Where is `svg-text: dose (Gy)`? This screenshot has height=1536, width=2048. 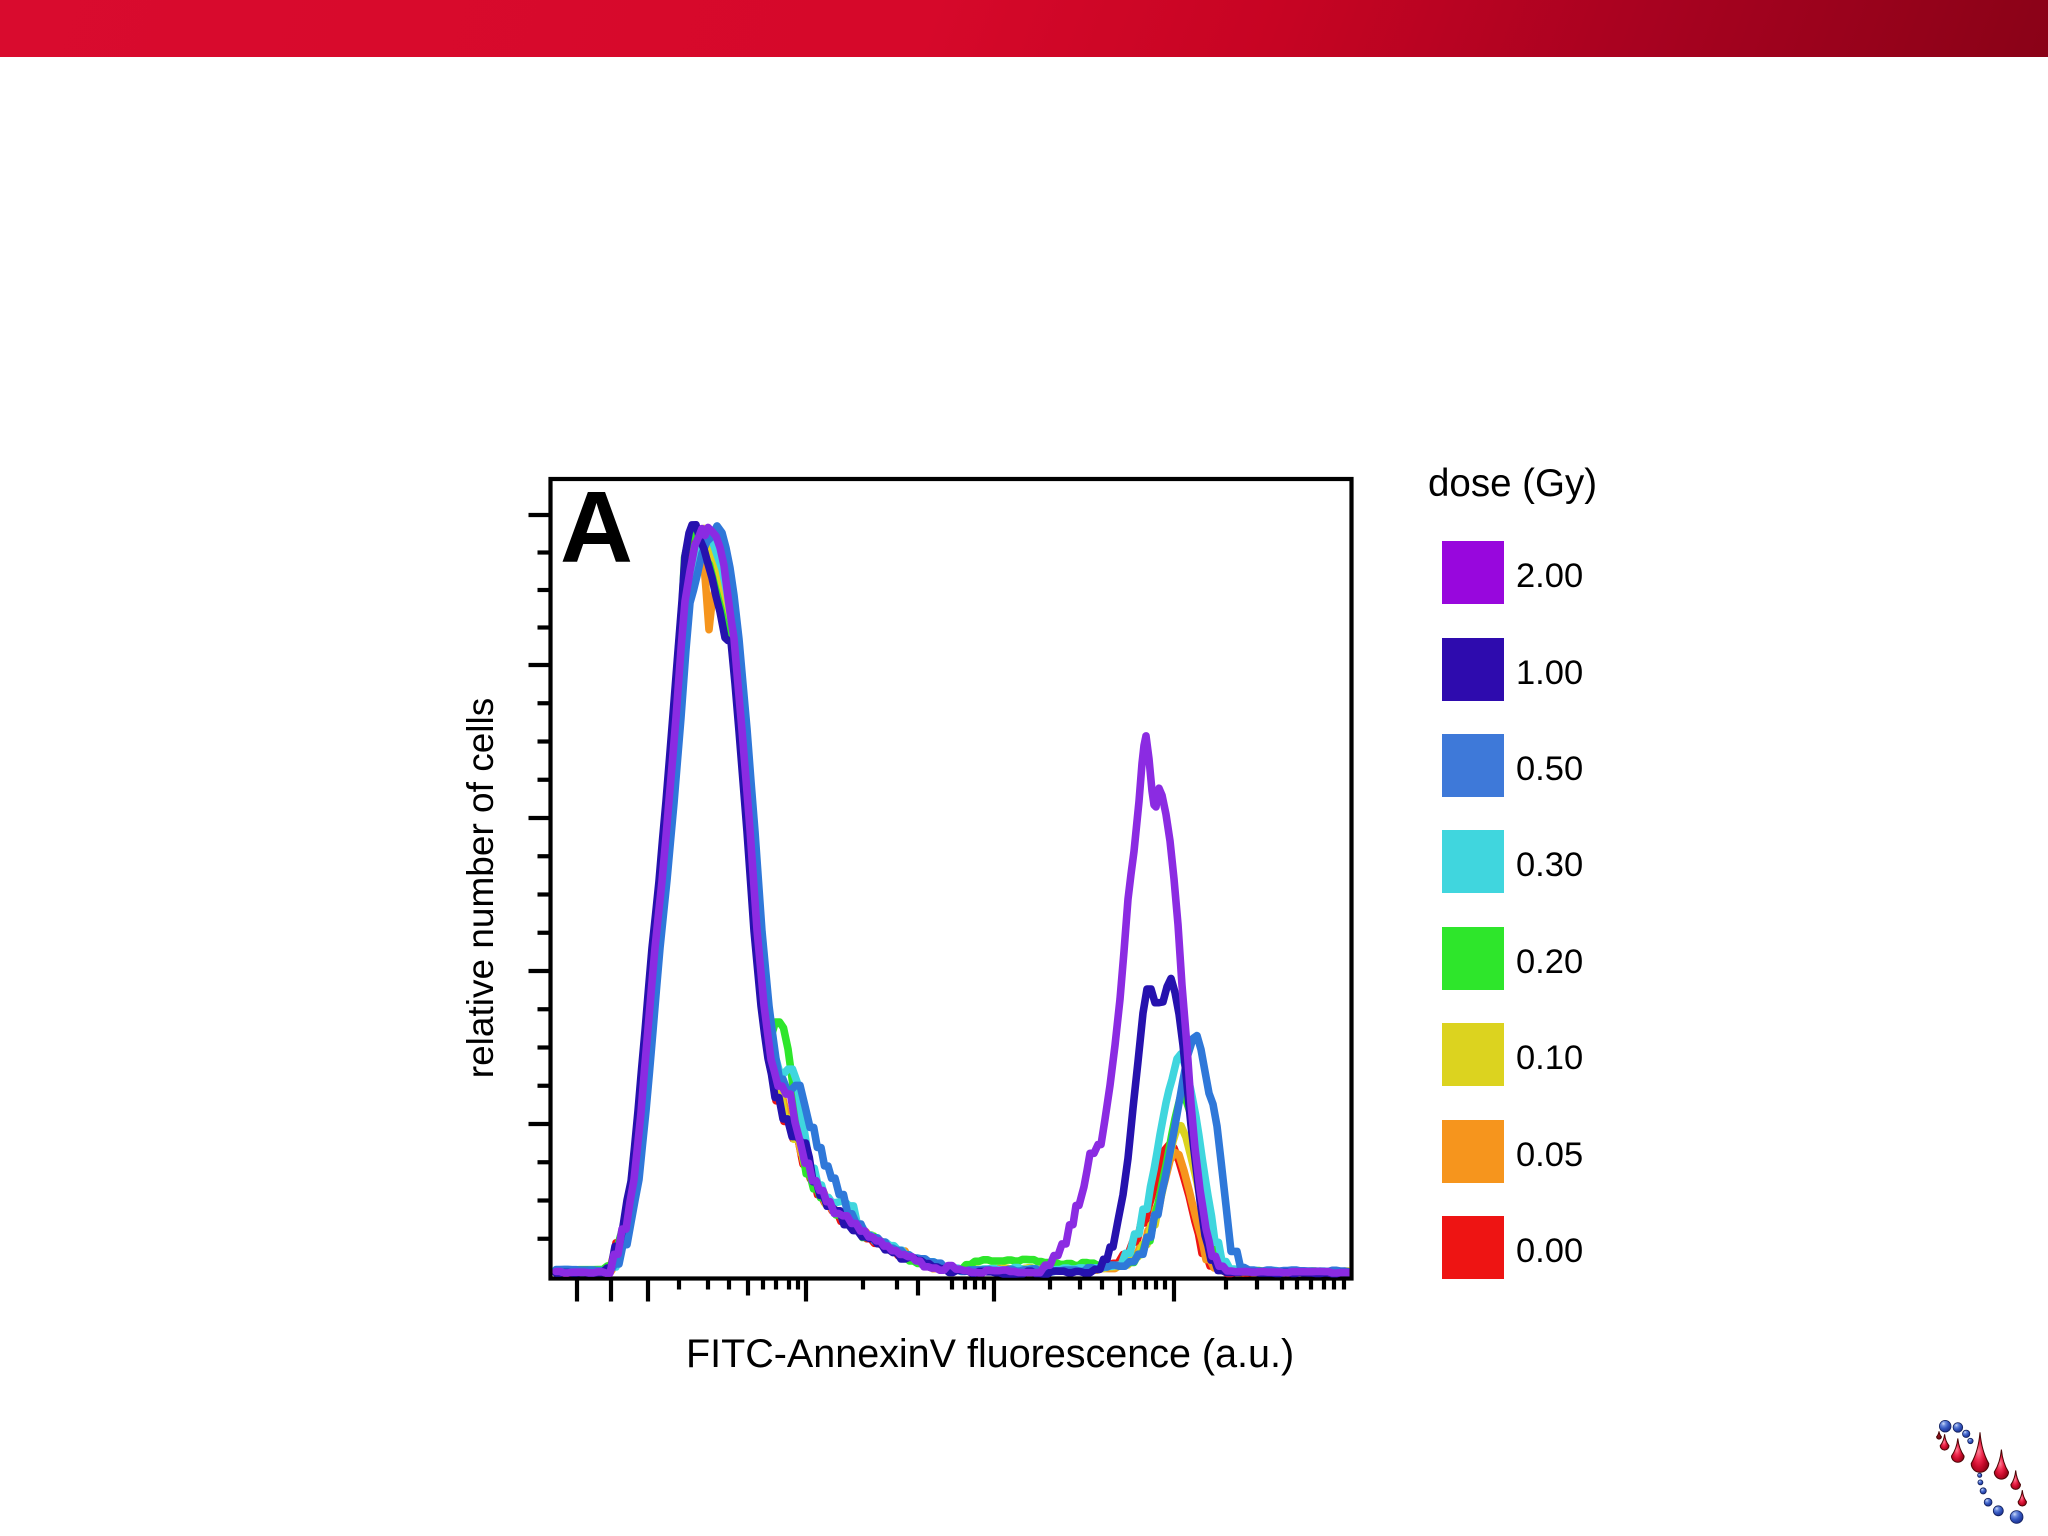
svg-text: dose (Gy) is located at coordinates (1512, 483).